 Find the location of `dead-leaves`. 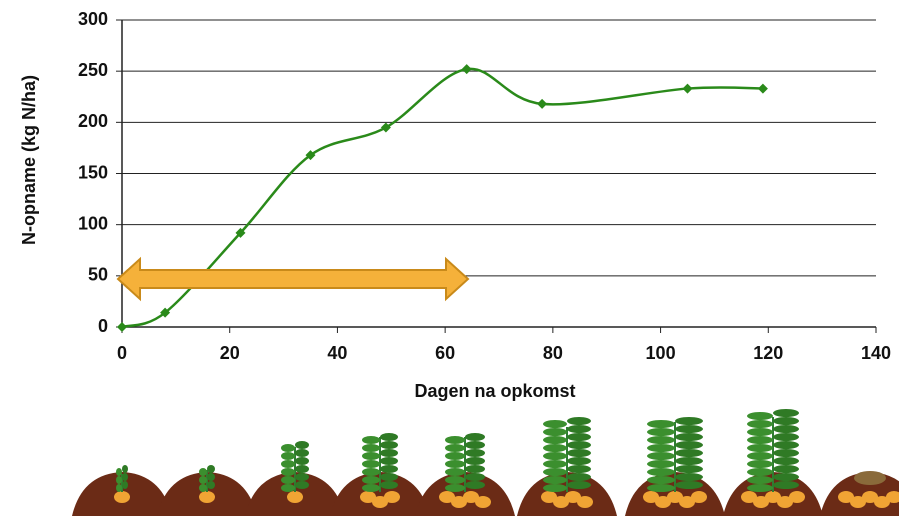

dead-leaves is located at coordinates (870, 478).